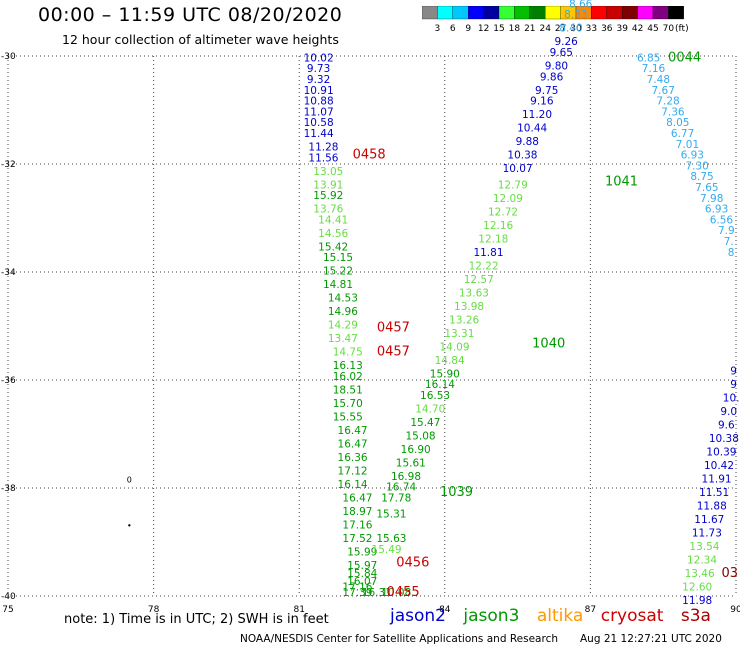  I want to click on wave-height-point: 14.09, so click(454, 347).